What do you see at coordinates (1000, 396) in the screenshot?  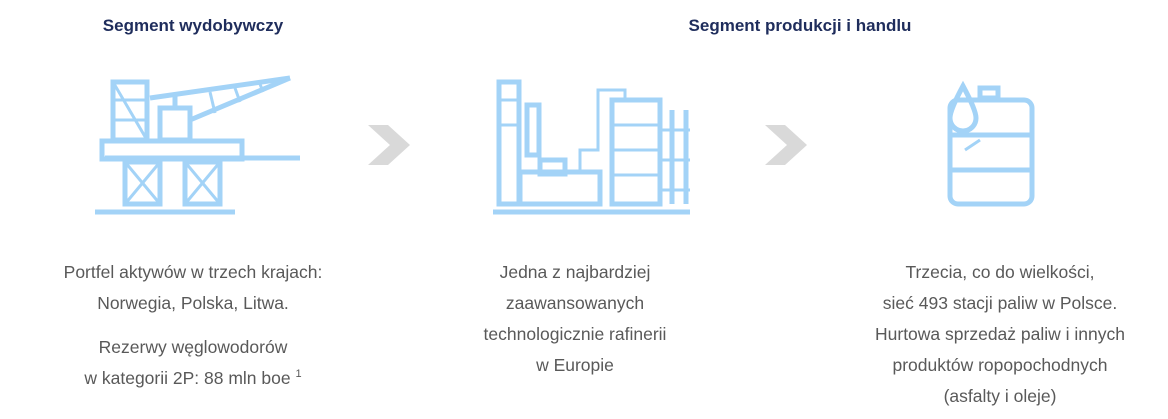 I see `text-line: (asfalty i oleje)` at bounding box center [1000, 396].